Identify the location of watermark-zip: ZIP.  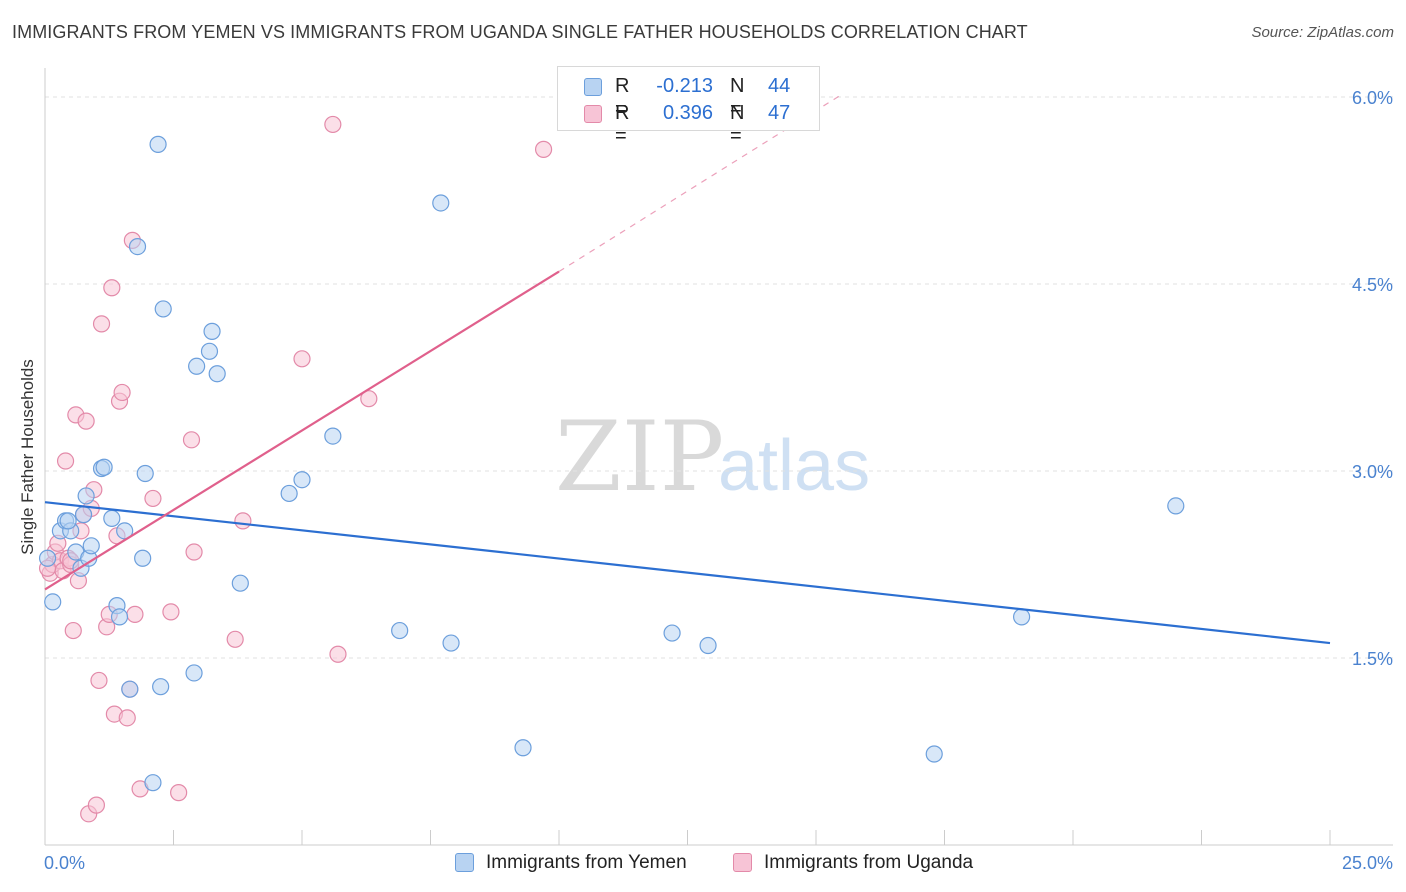
(639, 457).